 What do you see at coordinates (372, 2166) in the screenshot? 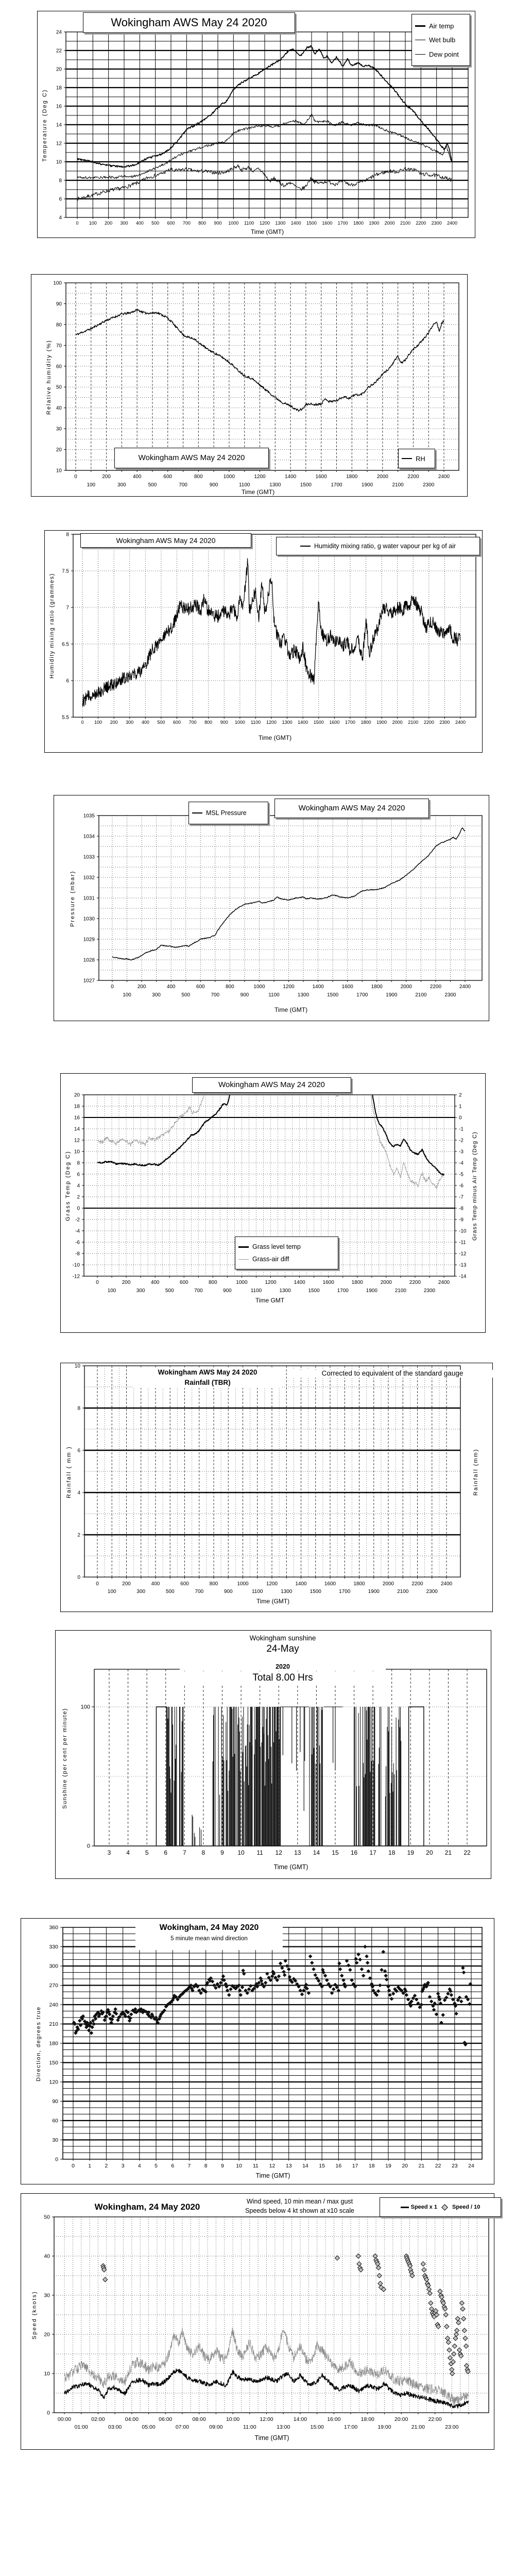
I see `svg-text: 18` at bounding box center [372, 2166].